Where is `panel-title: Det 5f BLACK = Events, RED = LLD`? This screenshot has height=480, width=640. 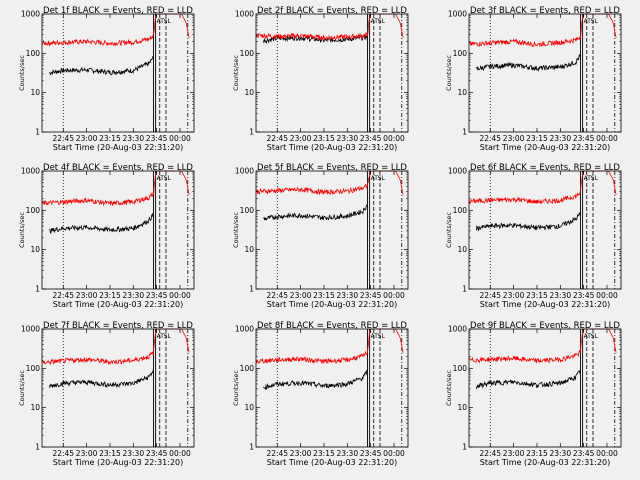
panel-title: Det 5f BLACK = Events, RED = LLD is located at coordinates (332, 168).